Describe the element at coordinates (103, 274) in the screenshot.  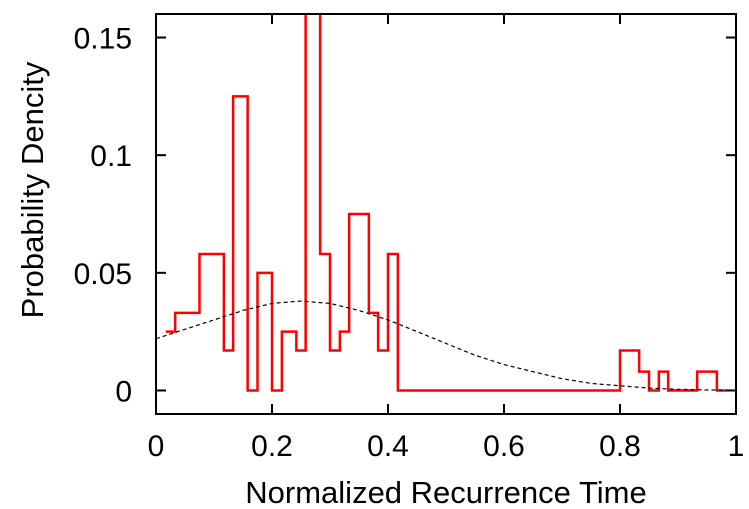
I see `y-tick-label: 0.05` at that location.